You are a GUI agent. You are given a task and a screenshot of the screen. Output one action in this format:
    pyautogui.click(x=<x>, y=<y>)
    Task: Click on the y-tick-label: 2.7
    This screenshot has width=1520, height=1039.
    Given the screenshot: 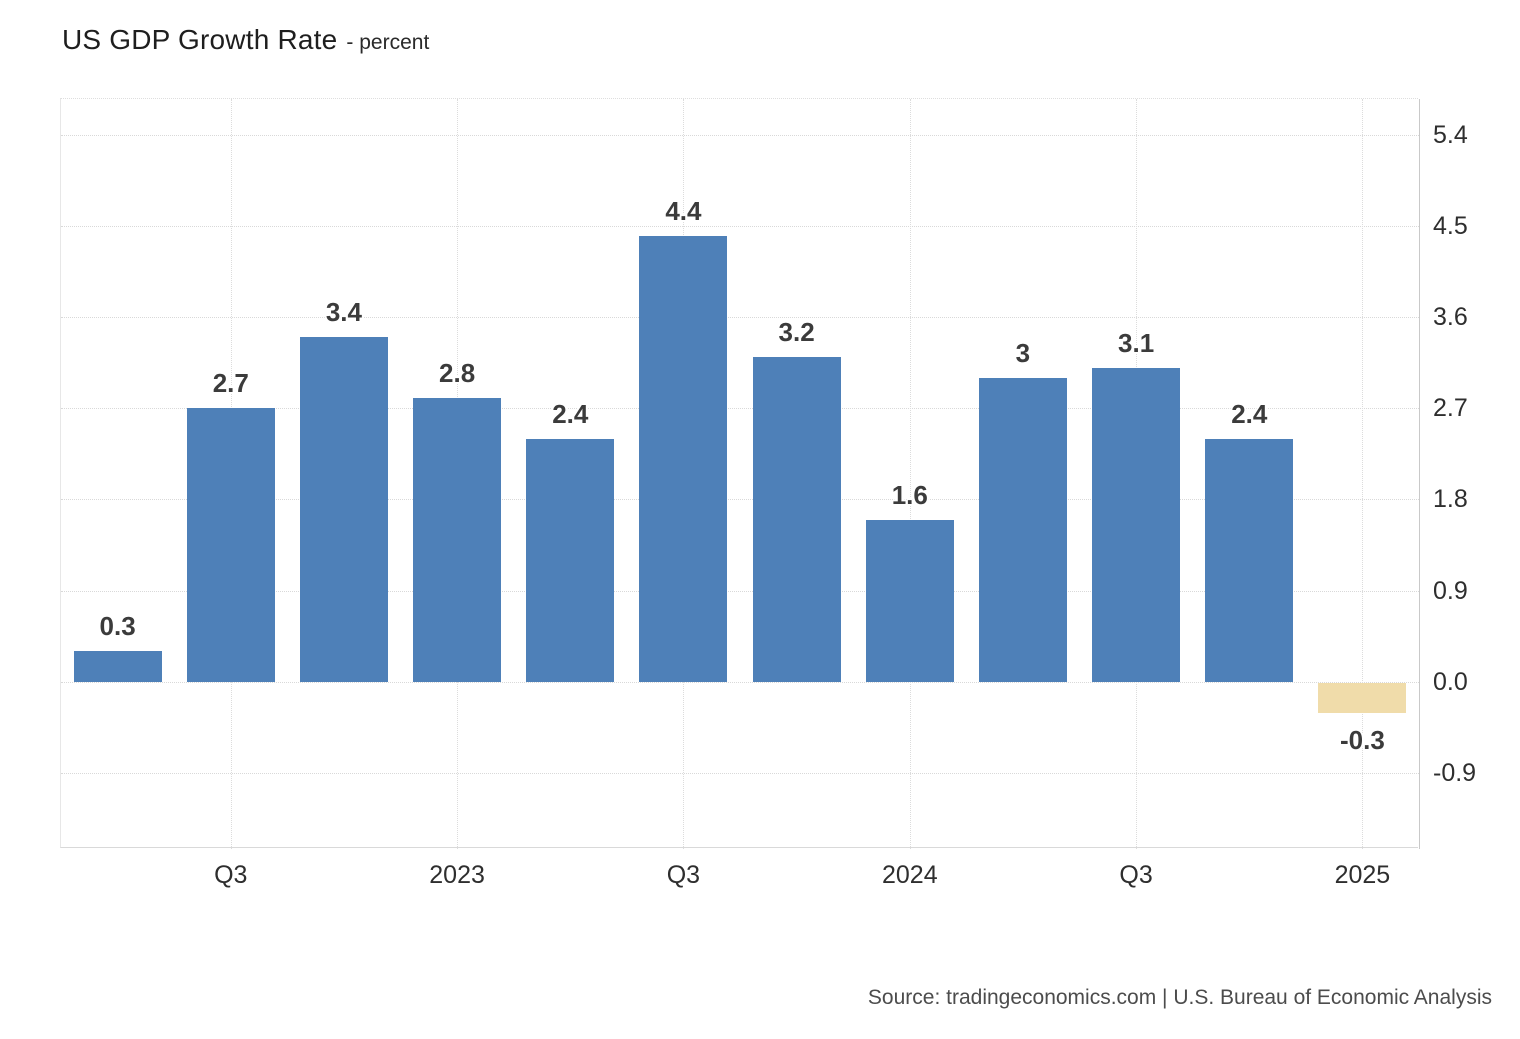 What is the action you would take?
    pyautogui.click(x=1450, y=408)
    